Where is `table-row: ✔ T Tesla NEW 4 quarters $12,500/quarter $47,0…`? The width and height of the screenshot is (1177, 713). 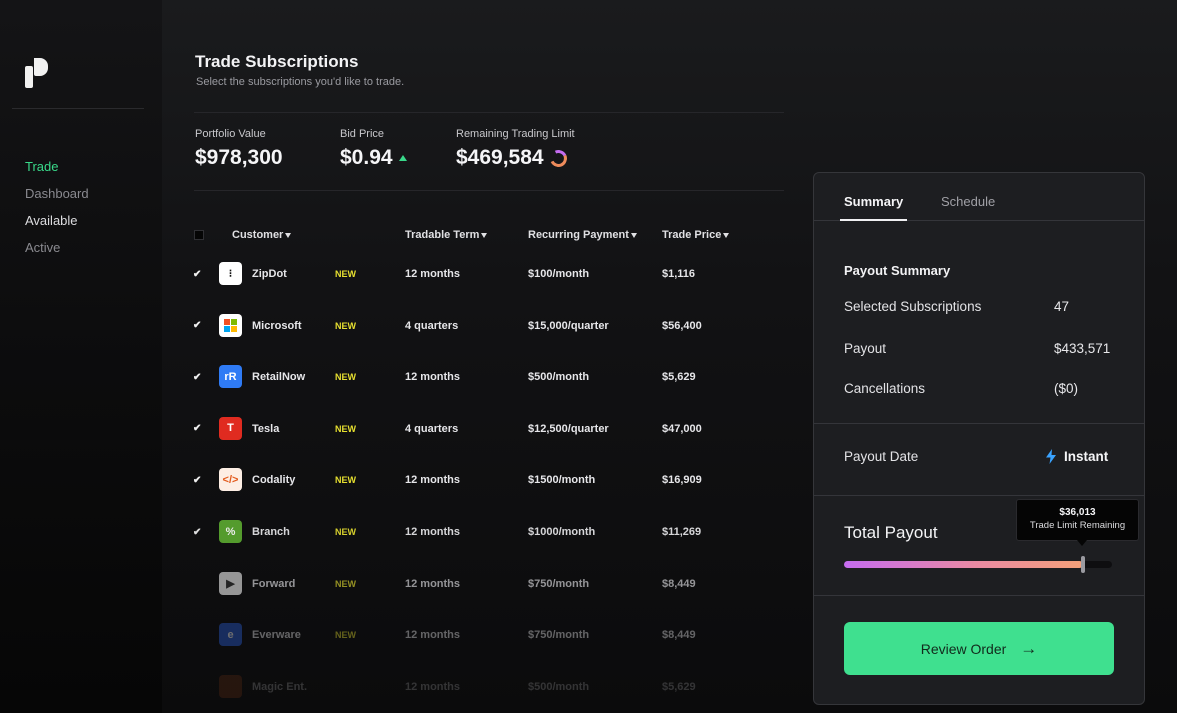
table-row: ✔ T Tesla NEW 4 quarters $12,500/quarter $47,0… is located at coordinates (480, 429).